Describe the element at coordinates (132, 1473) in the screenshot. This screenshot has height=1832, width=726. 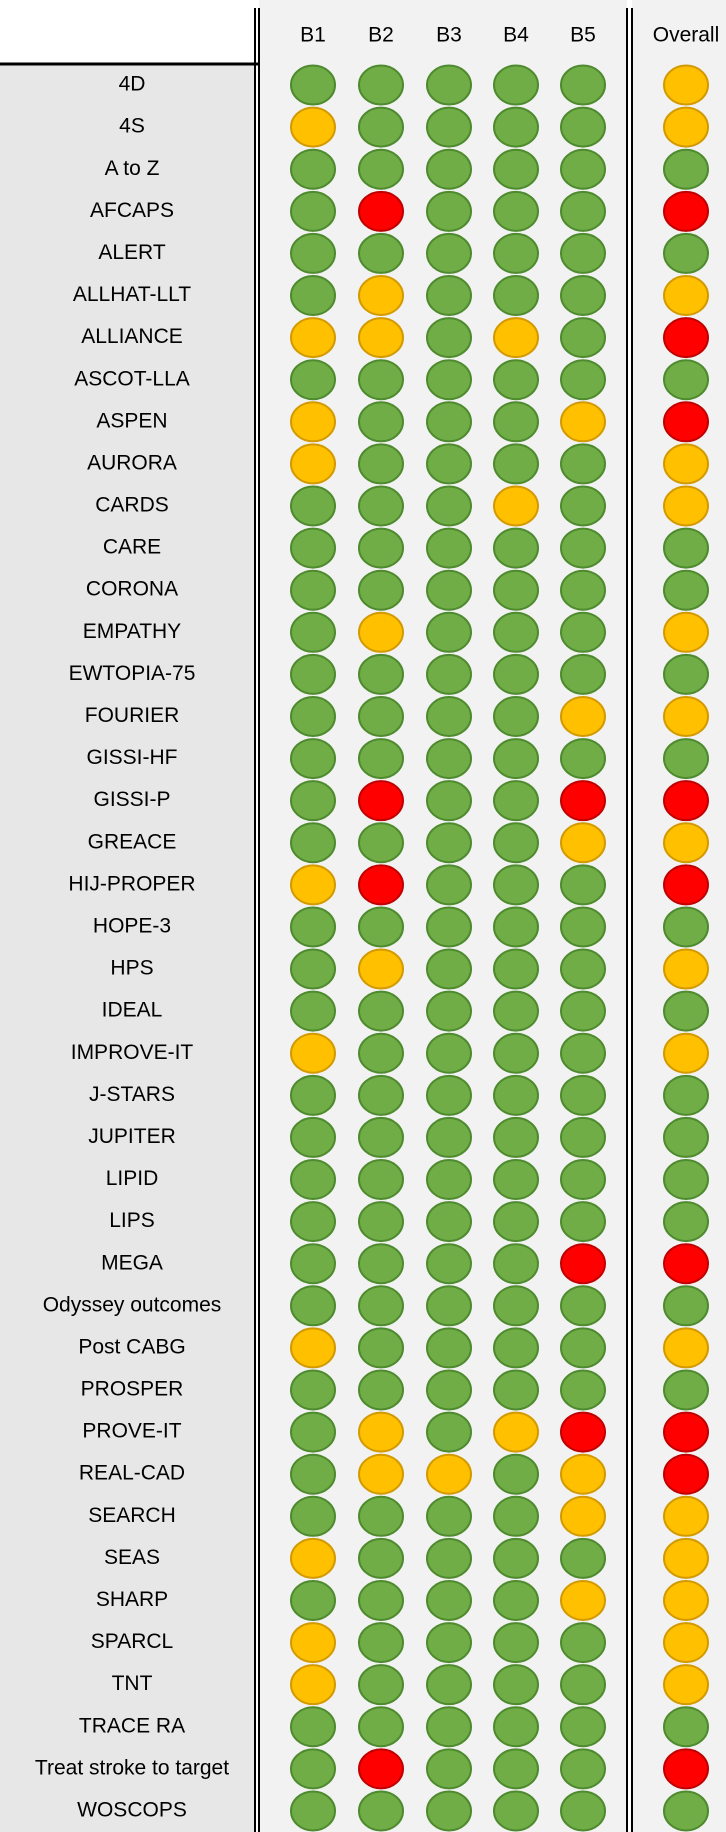
I see `study-label: REAL-CAD` at that location.